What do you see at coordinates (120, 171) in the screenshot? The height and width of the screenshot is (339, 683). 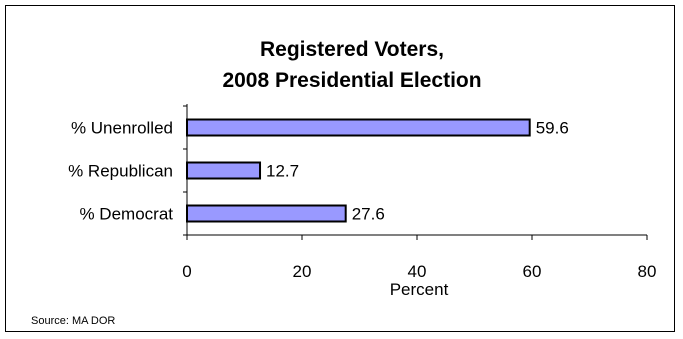 I see `category-label: % Republican` at bounding box center [120, 171].